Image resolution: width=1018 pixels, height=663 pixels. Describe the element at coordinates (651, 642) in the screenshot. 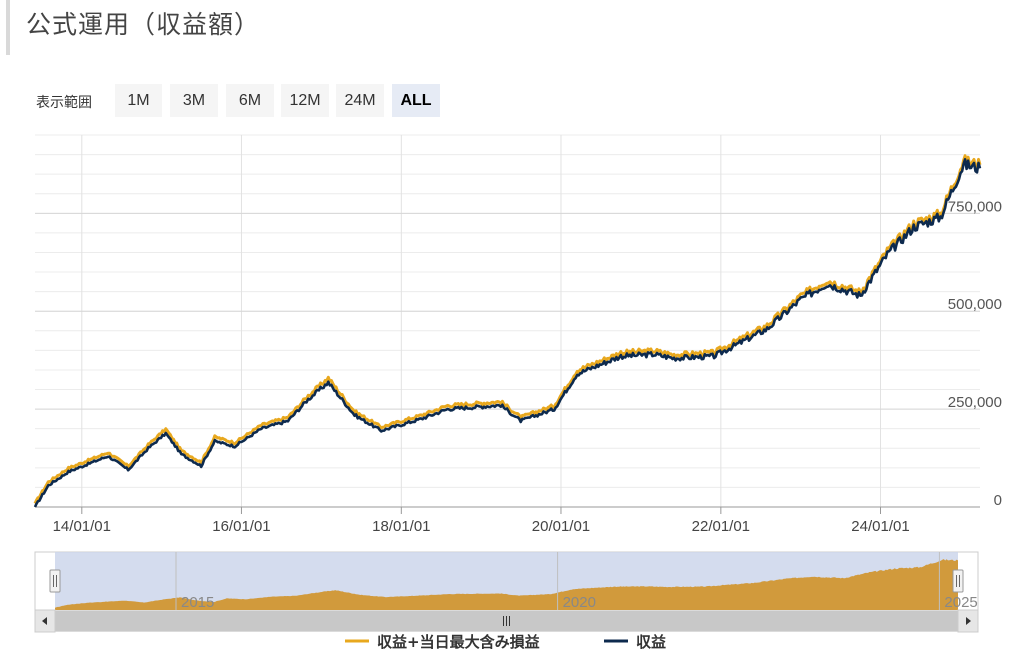

I see `legend-label: 収益` at that location.